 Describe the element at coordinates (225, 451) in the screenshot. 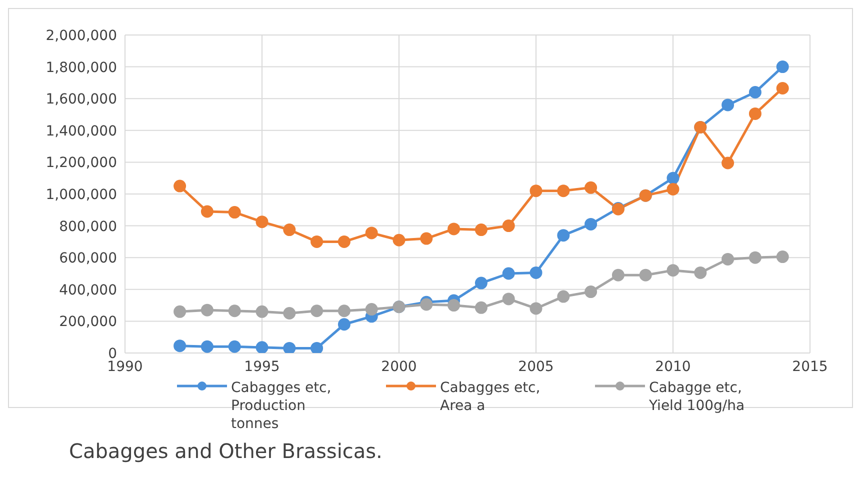

I see `text: Cabagges and Other Brassicas.` at that location.